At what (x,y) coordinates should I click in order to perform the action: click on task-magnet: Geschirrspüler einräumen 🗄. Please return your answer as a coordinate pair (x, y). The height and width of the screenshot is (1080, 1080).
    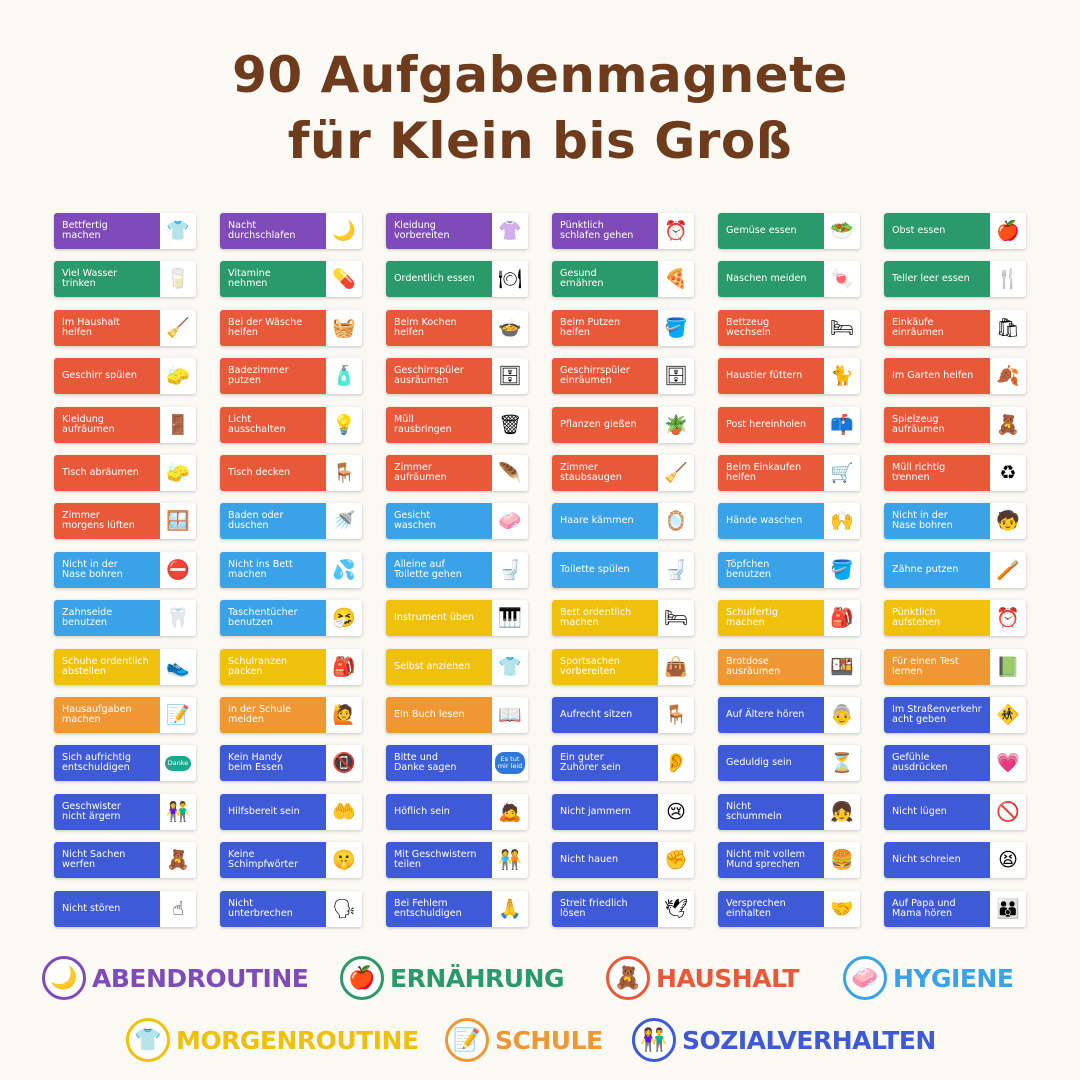
    Looking at the image, I should click on (623, 376).